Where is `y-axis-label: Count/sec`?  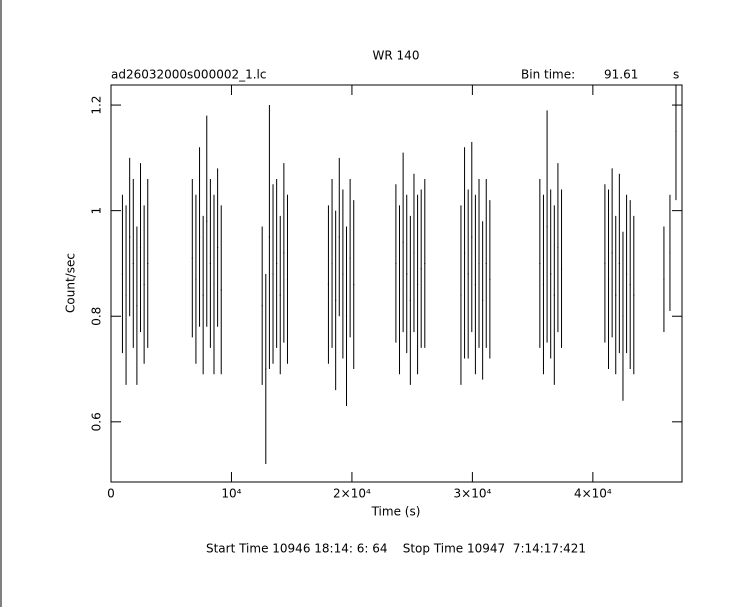 y-axis-label: Count/sec is located at coordinates (71, 283).